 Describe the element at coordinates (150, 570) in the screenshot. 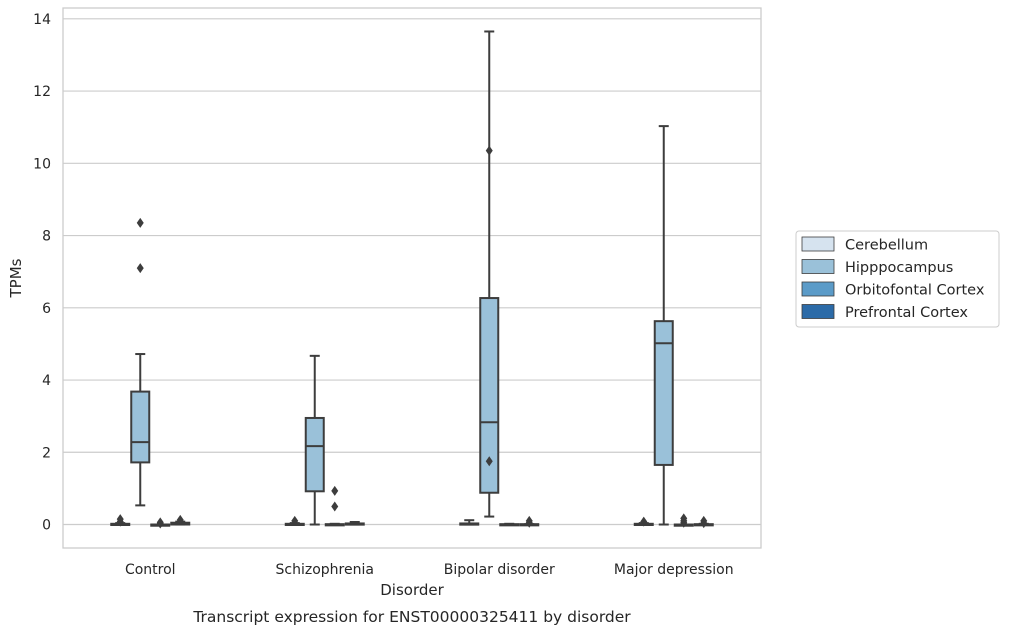

I see `x-tick-label: Control` at that location.